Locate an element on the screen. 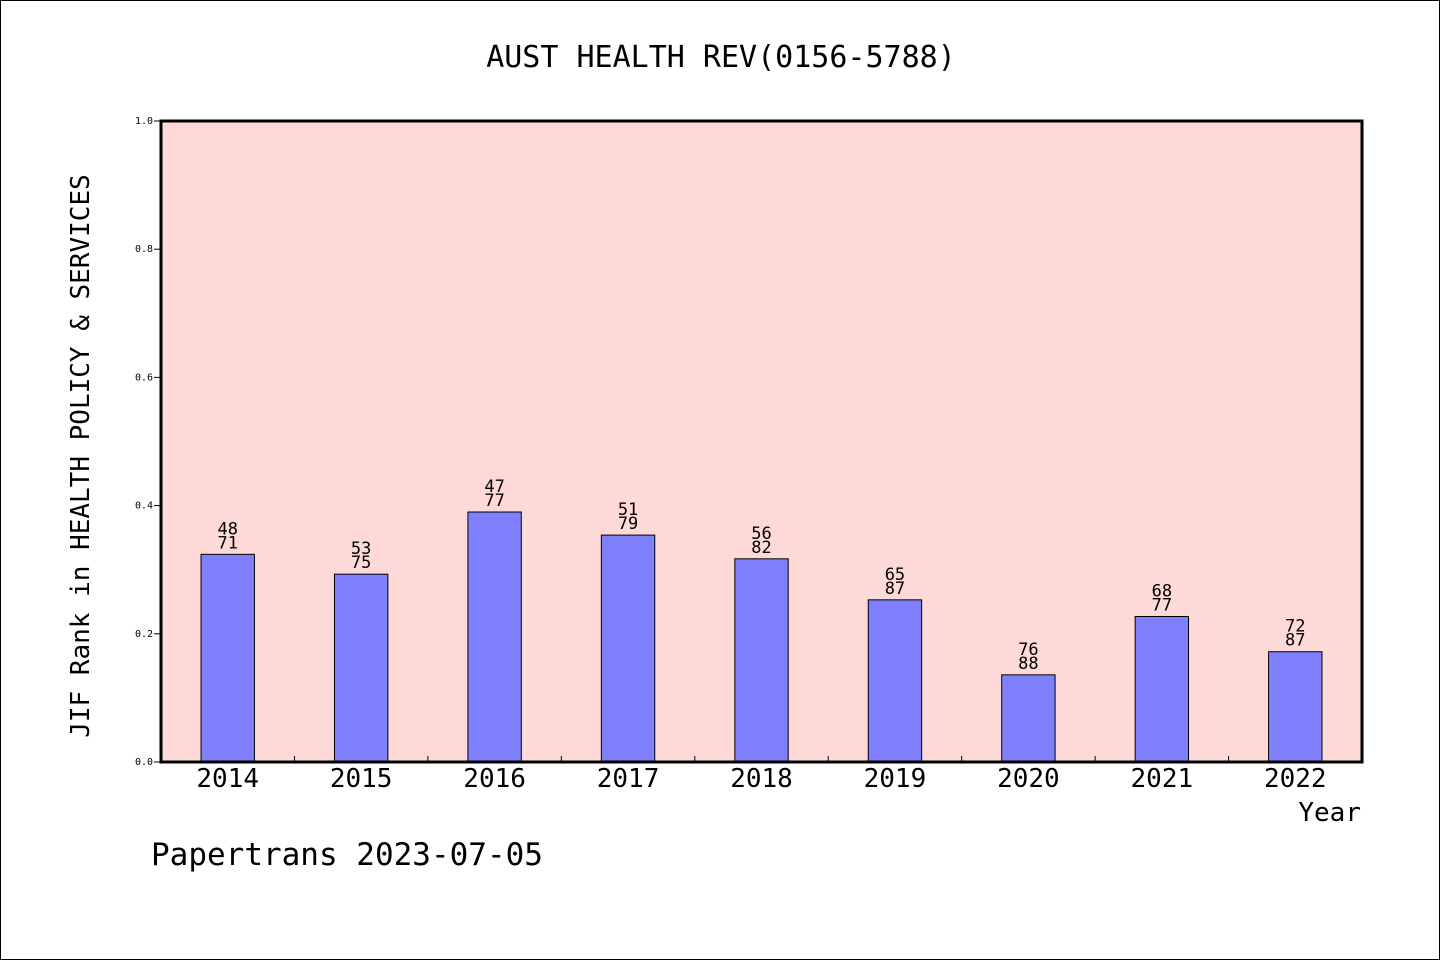 This screenshot has height=961, width=1440. x-tick-label: 2019 is located at coordinates (895, 779).